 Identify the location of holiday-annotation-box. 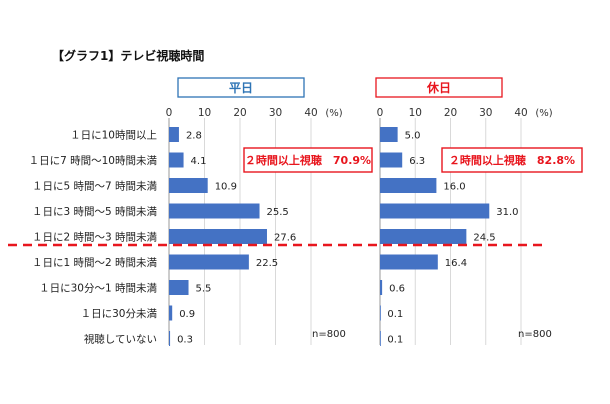
(512, 160).